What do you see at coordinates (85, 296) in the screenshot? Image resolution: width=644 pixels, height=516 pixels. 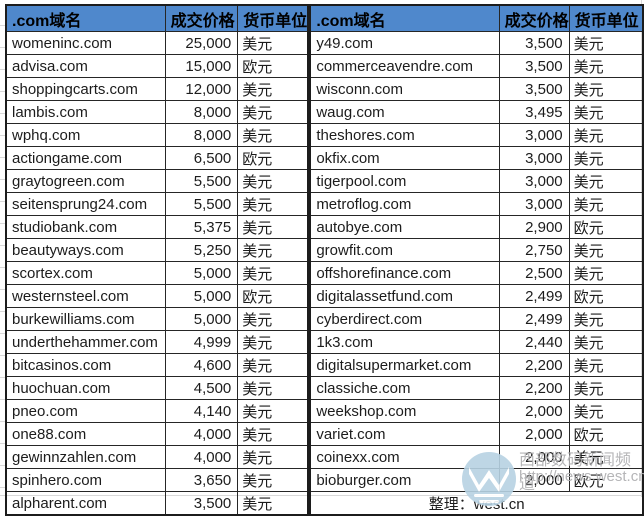 I see `domain-cell: westernsteel.com` at bounding box center [85, 296].